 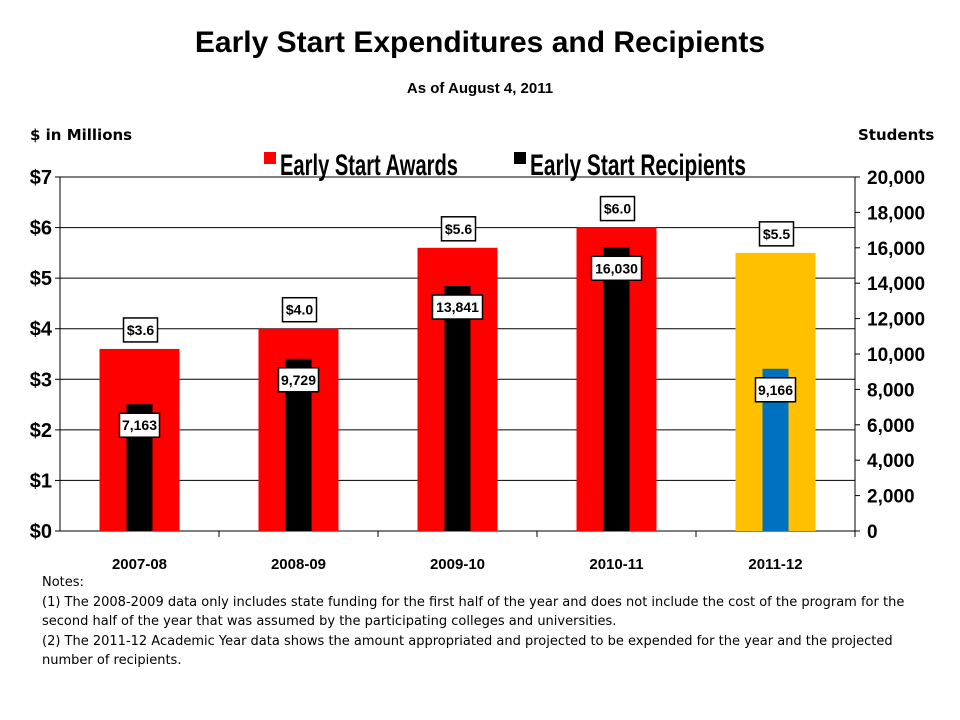 I want to click on awards-data-label: $3.6, so click(x=140, y=330).